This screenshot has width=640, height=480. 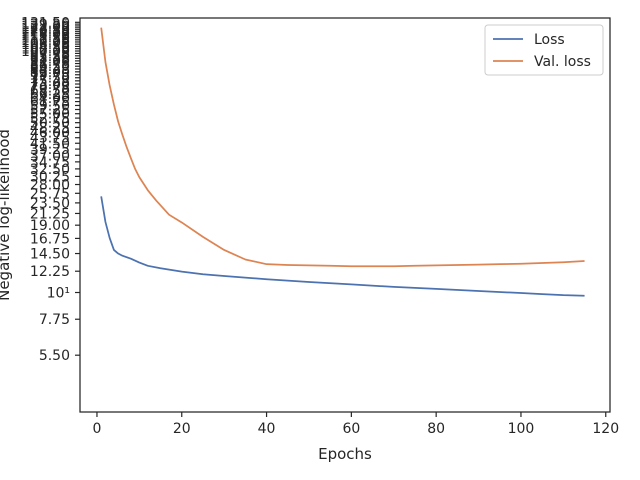 I want to click on y-tick-label: 118.00, so click(x=45, y=35).